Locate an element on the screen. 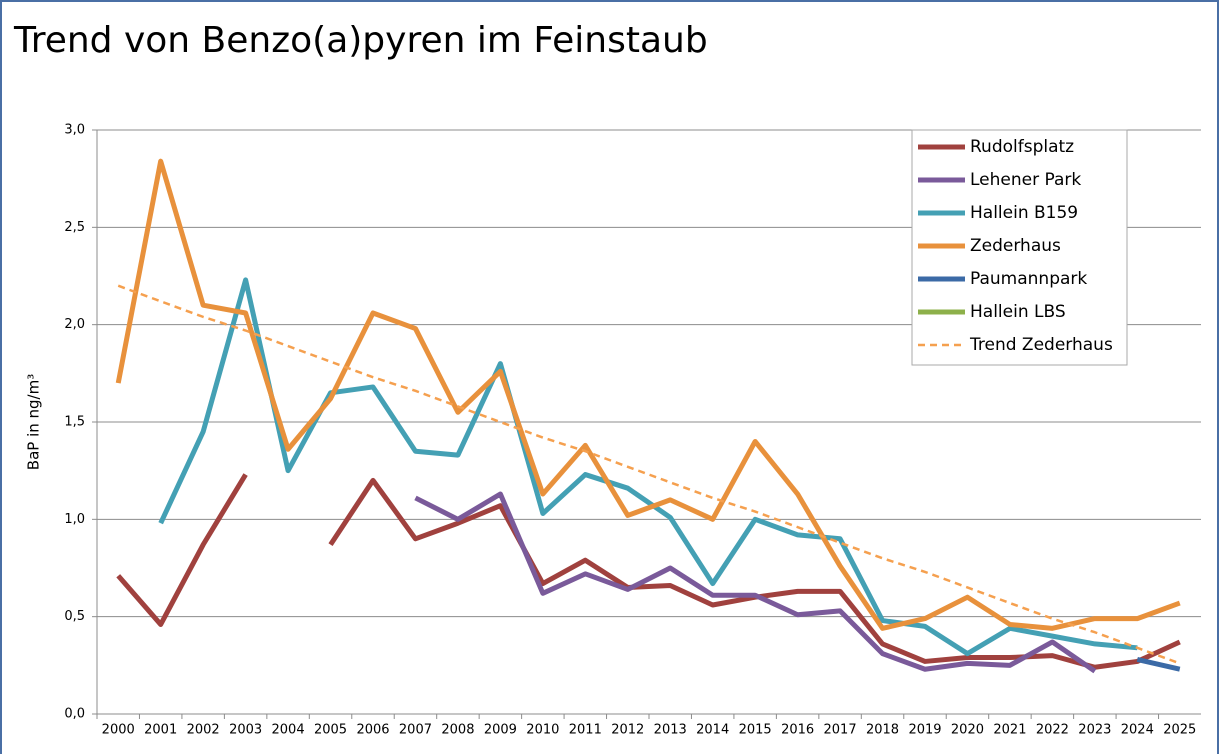 The height and width of the screenshot is (754, 1219). legend-label: Paumannpark is located at coordinates (1028, 279).